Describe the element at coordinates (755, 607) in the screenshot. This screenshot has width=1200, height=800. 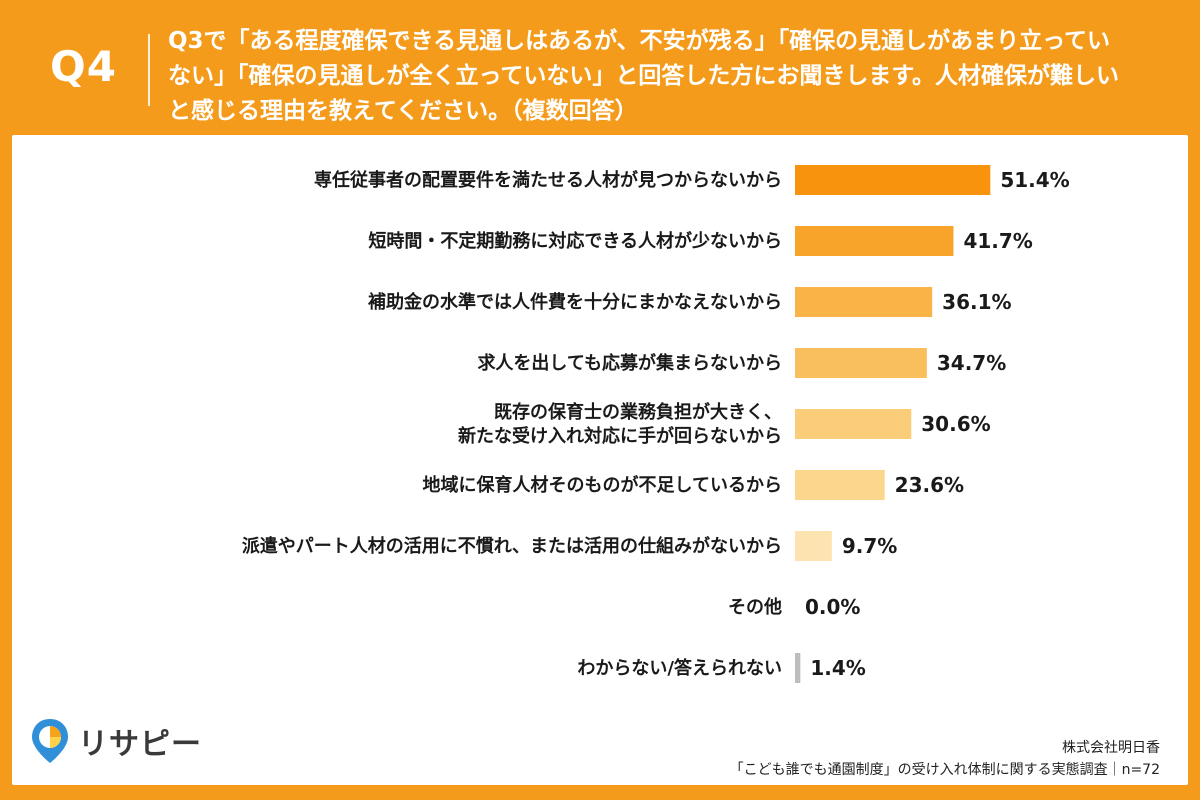
I see `category-label: その他` at that location.